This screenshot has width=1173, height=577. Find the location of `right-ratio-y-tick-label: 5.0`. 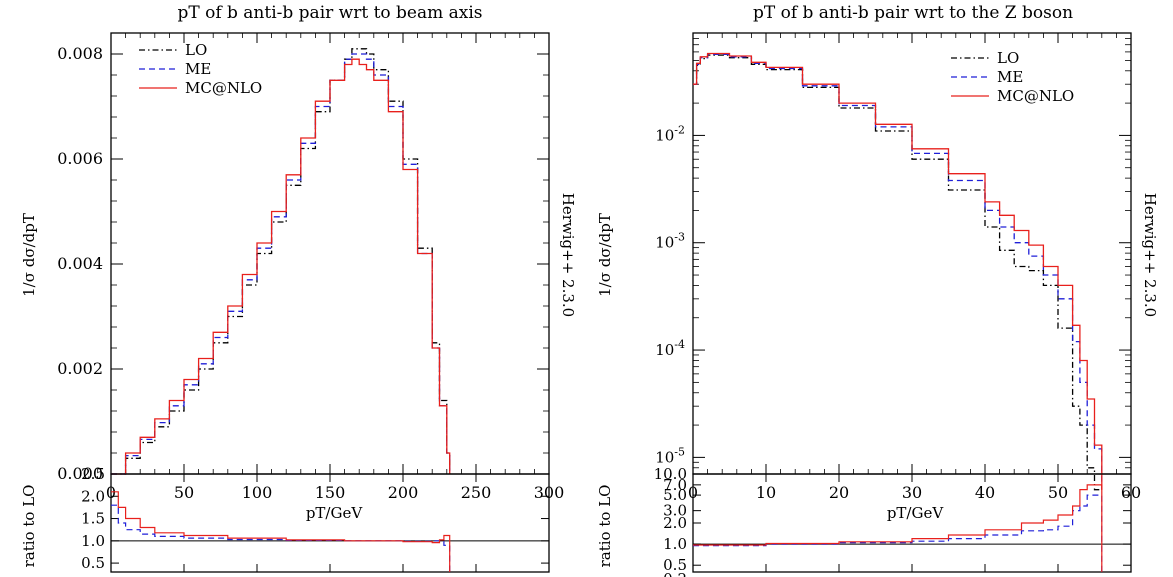

right-ratio-y-tick-label: 5.0 is located at coordinates (675, 495).